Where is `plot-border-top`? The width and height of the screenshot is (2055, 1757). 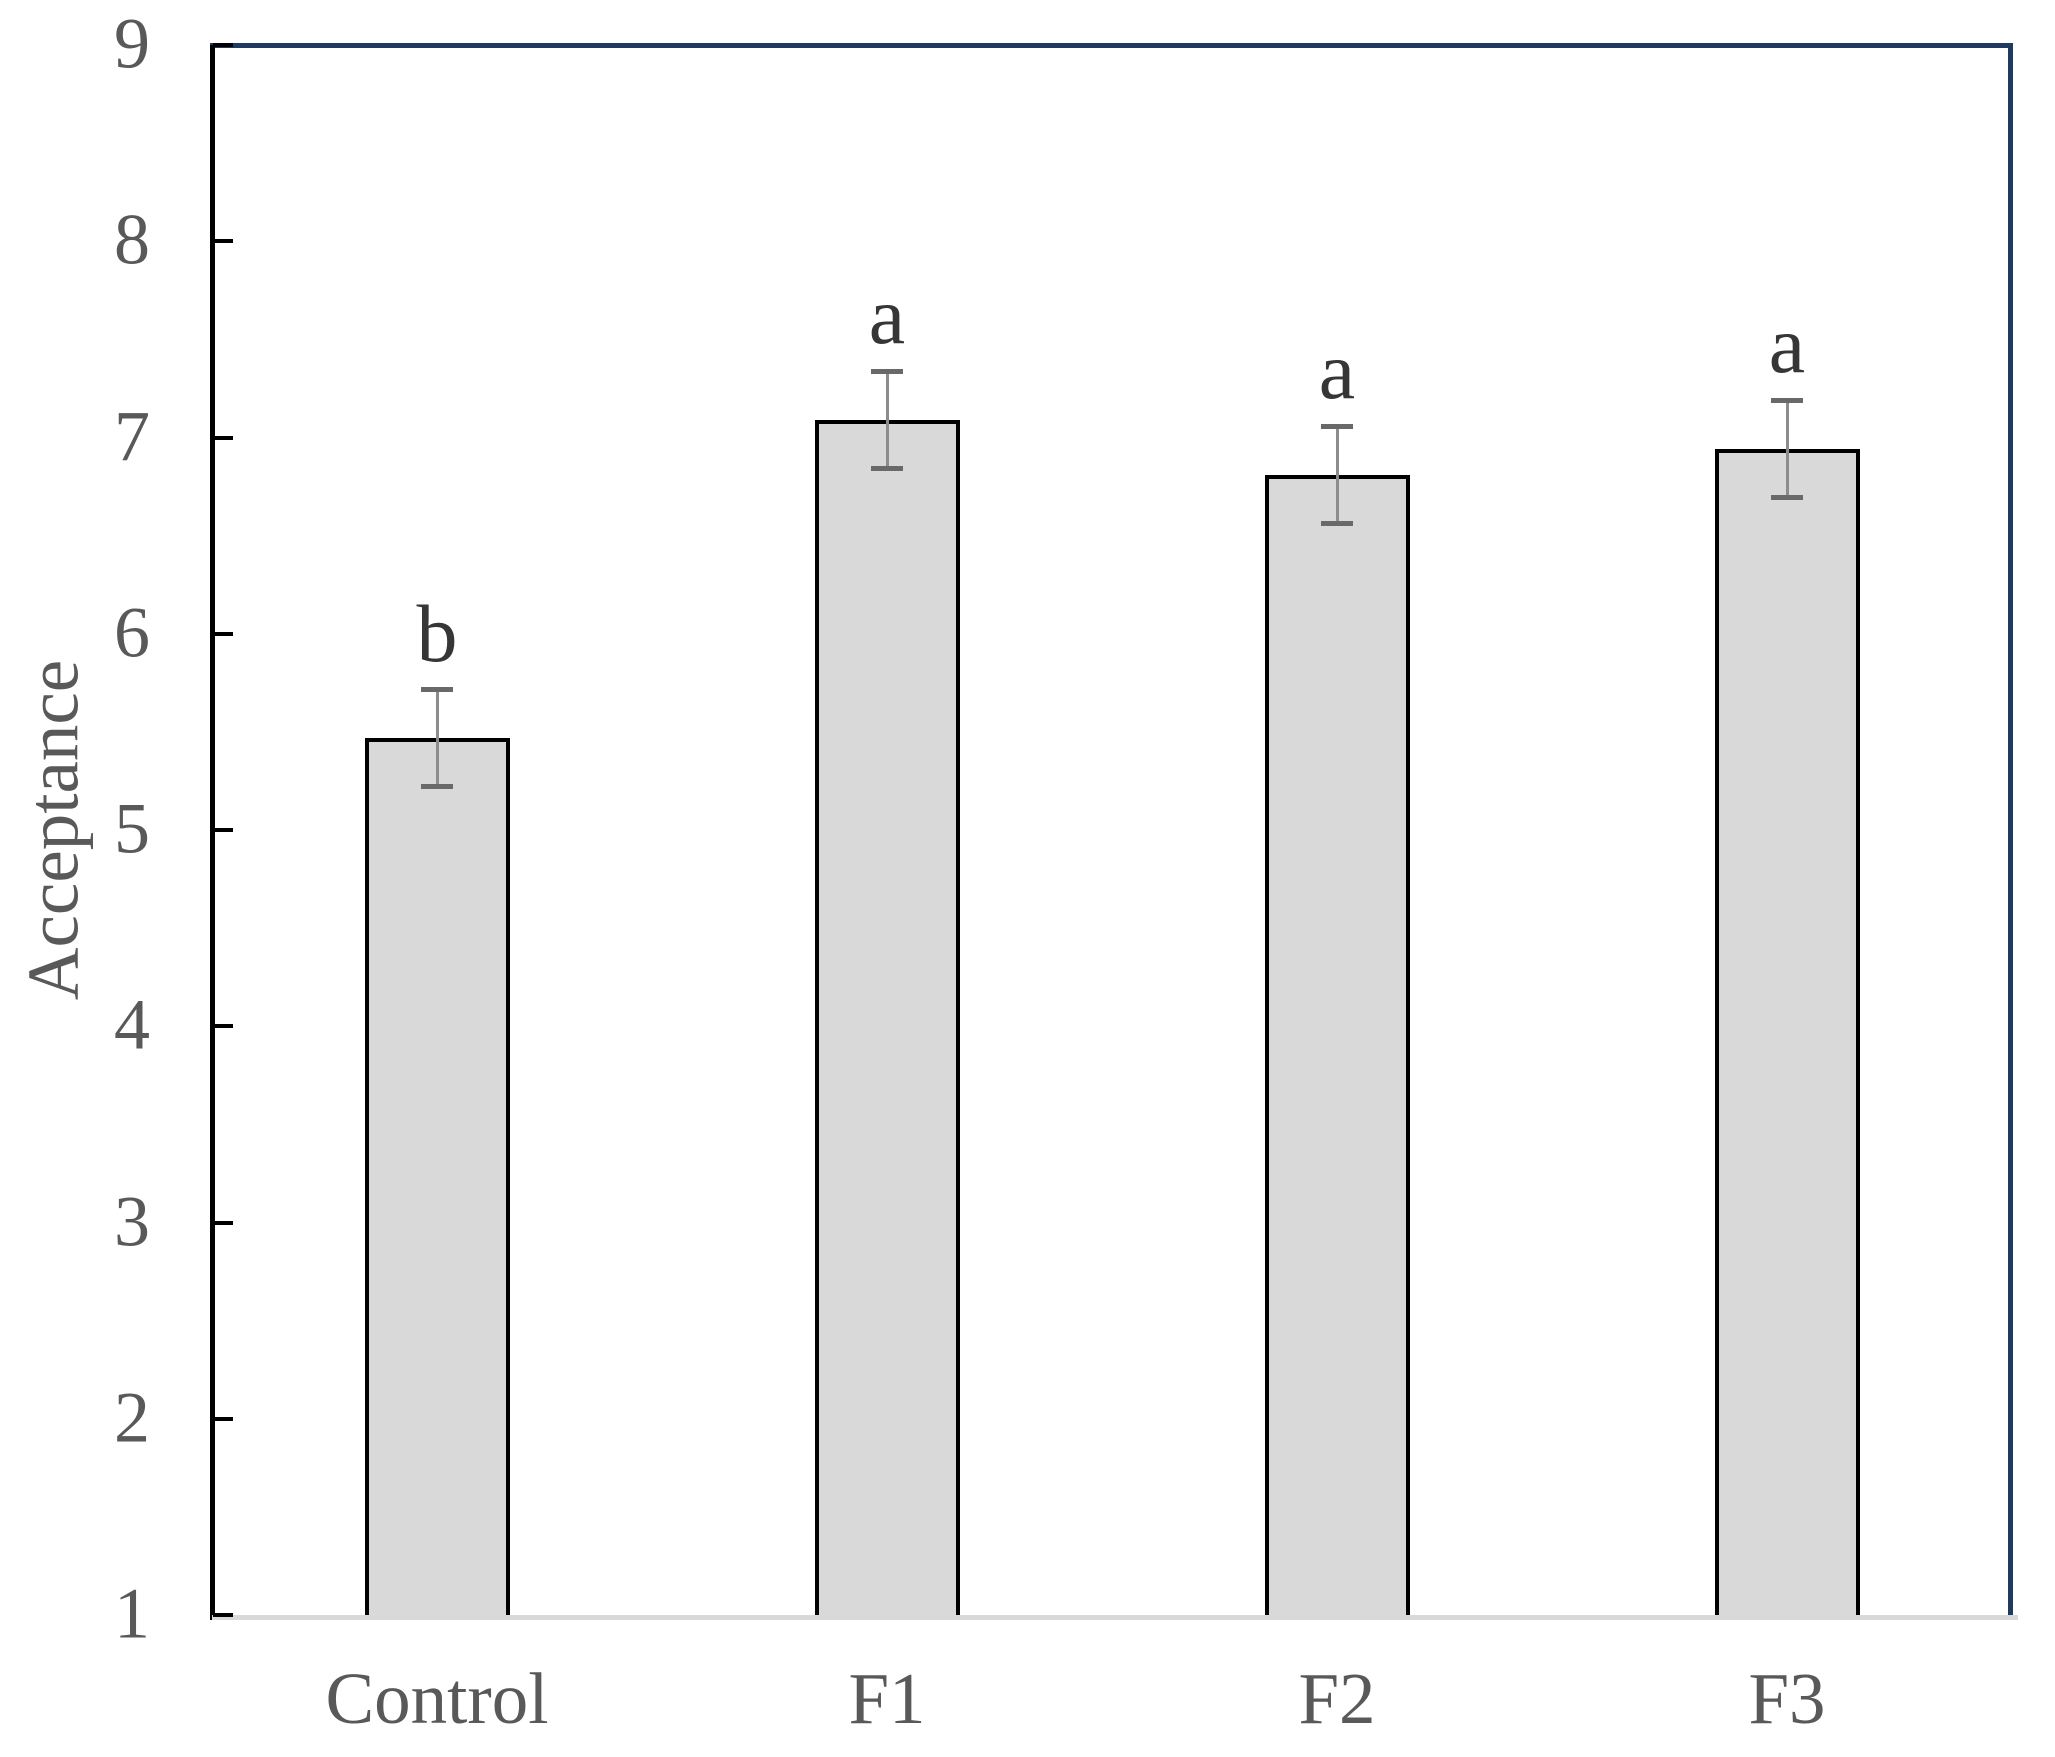 plot-border-top is located at coordinates (1111, 45).